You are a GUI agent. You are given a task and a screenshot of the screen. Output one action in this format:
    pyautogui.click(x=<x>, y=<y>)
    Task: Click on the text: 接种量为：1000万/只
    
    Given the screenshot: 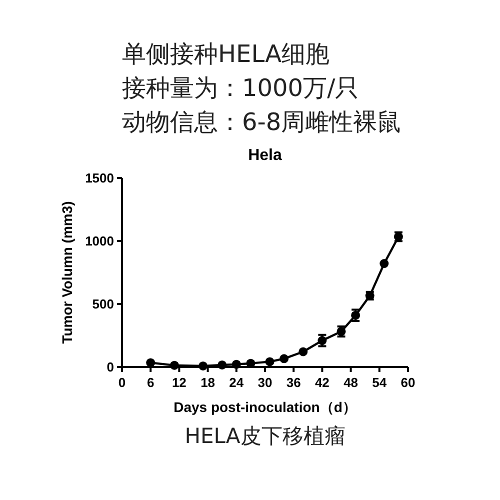 What is the action you would take?
    pyautogui.click(x=241, y=88)
    